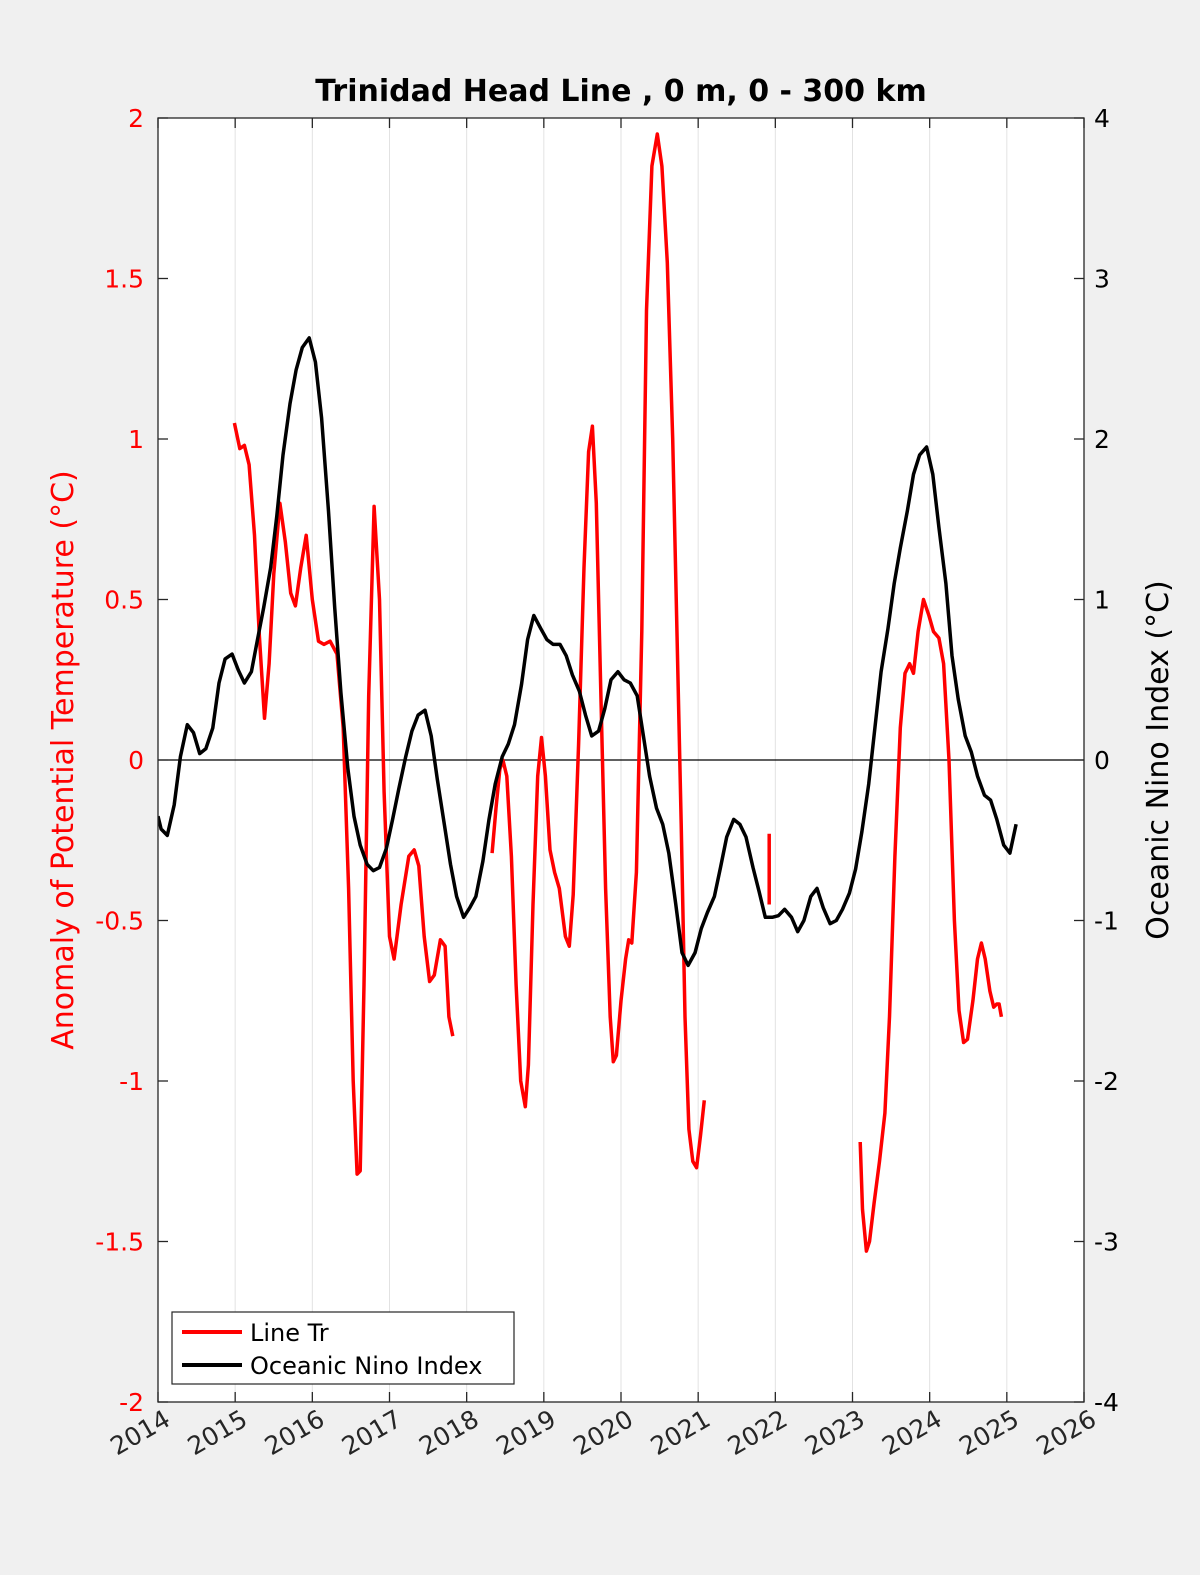 This screenshot has height=1575, width=1200. Describe the element at coordinates (136, 760) in the screenshot. I see `left-tick-label: 0` at that location.